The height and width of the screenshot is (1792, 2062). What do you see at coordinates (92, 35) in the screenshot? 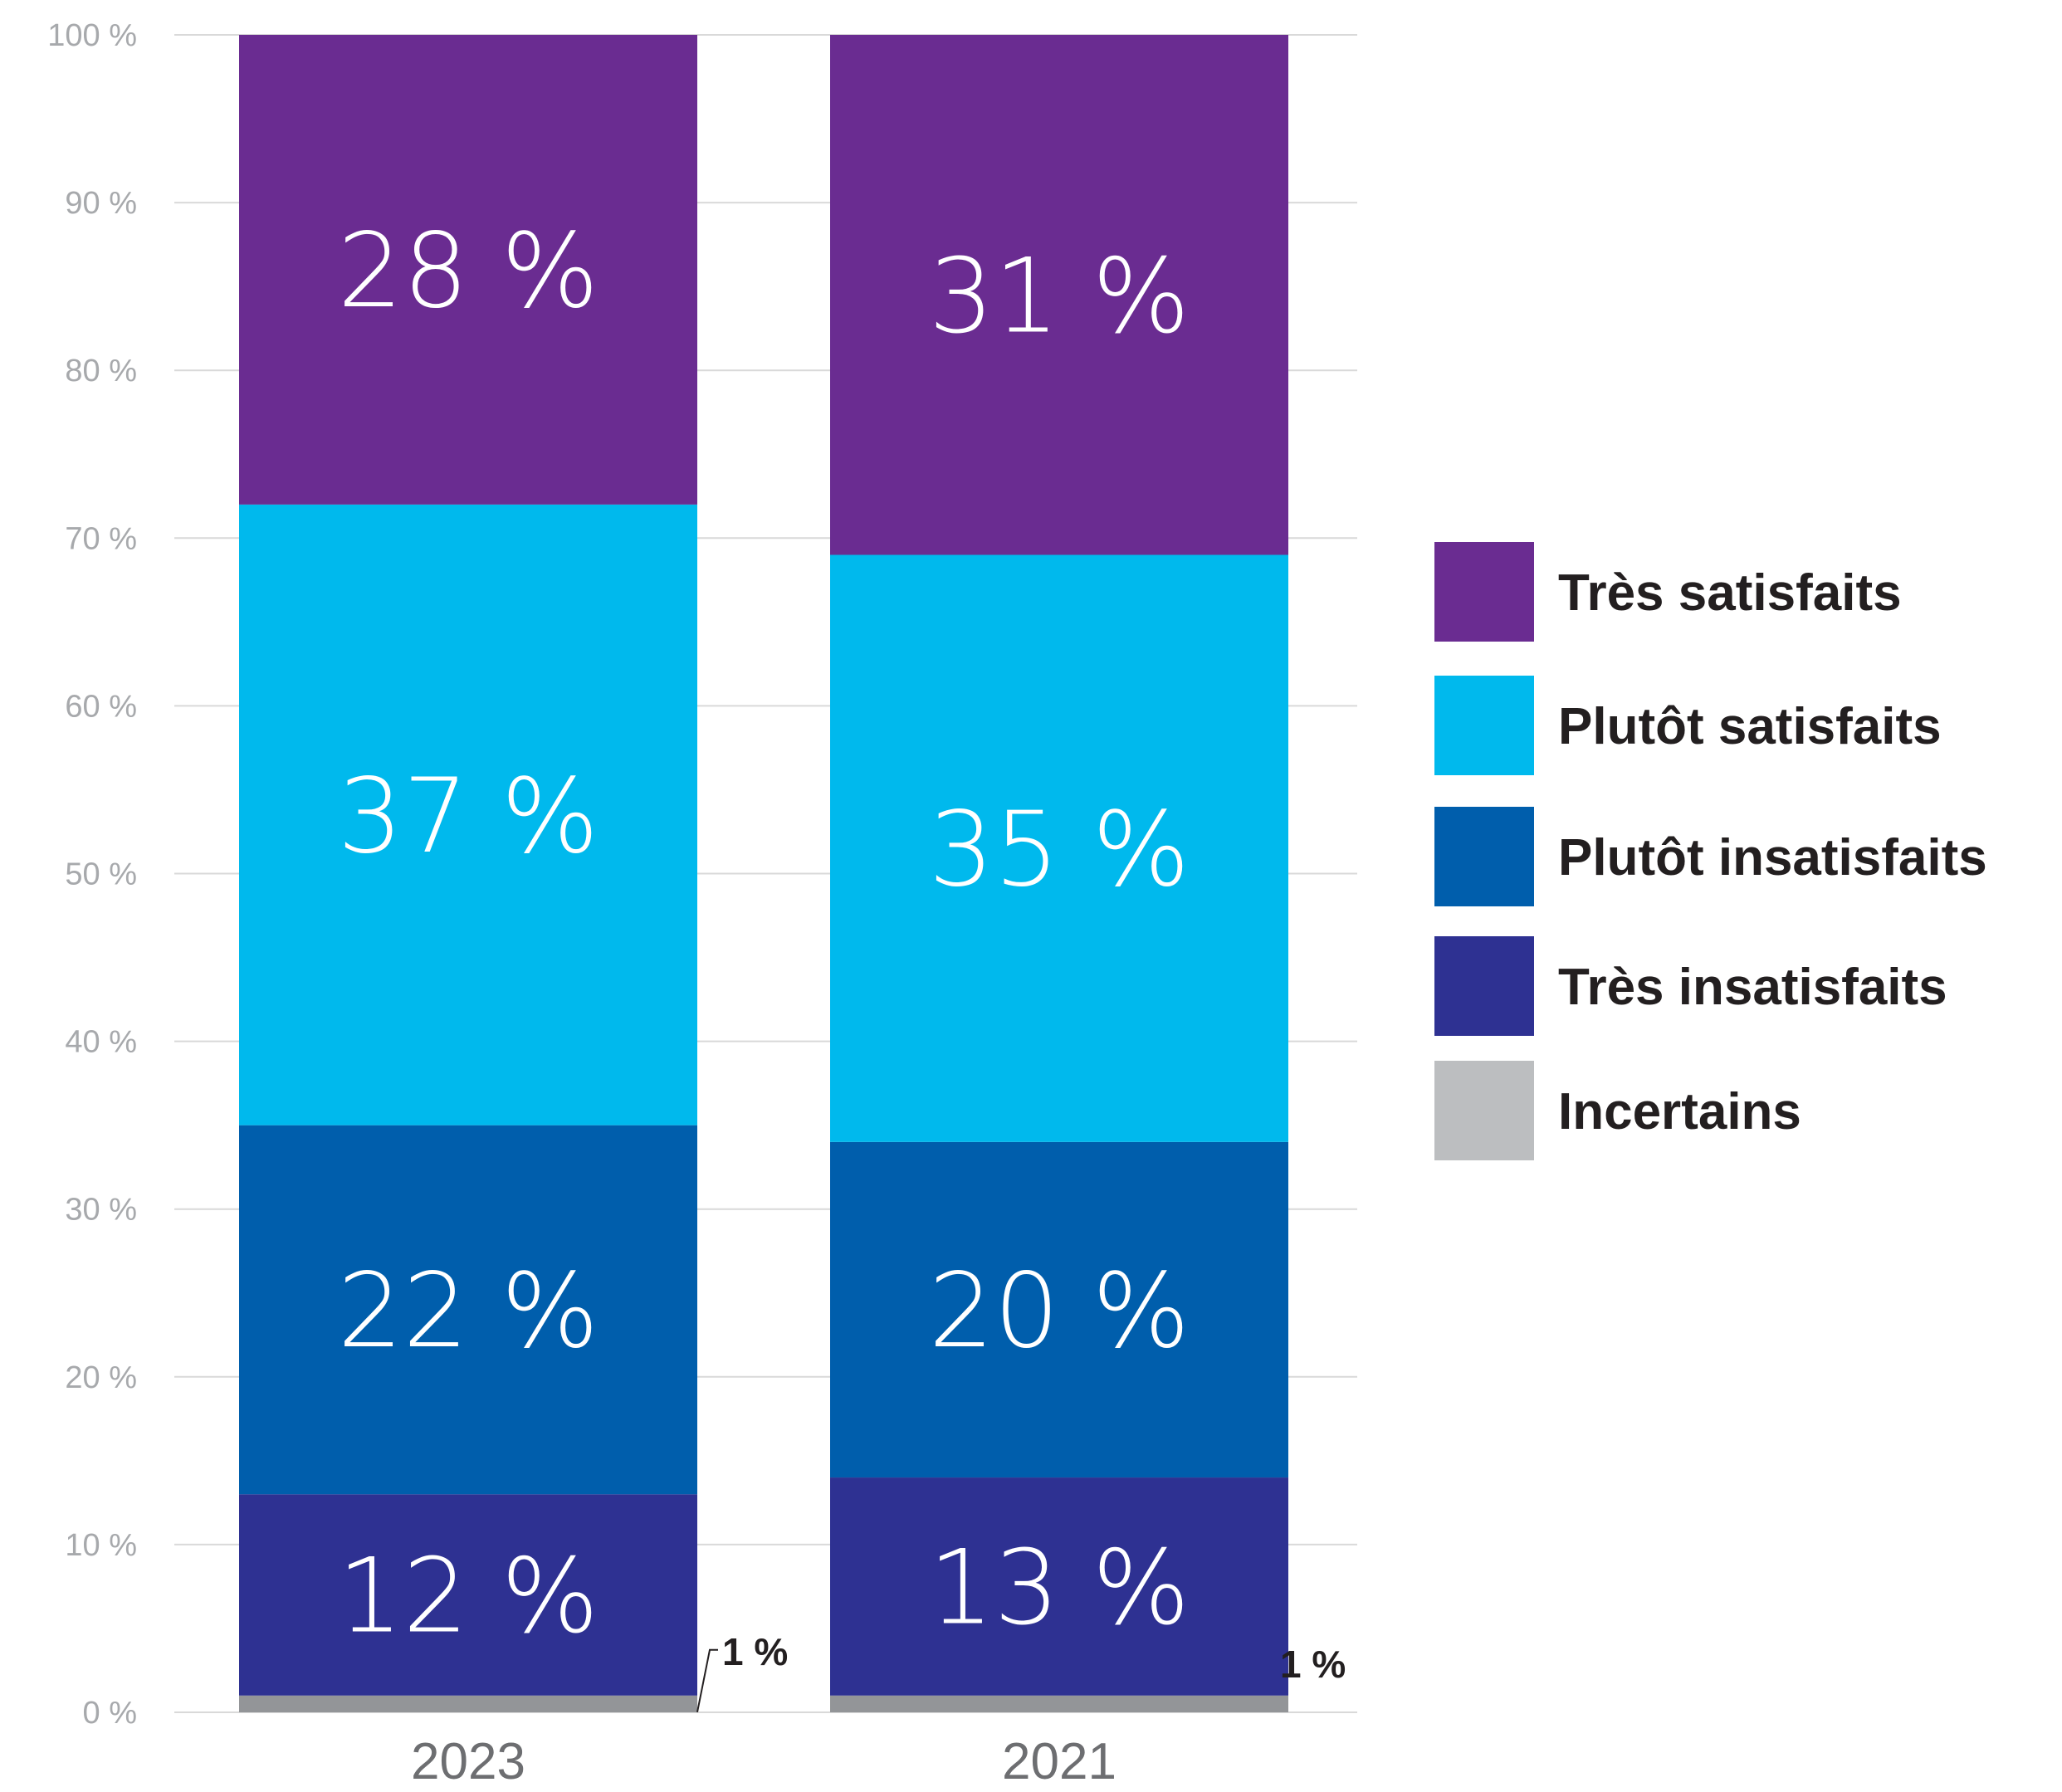
I see `y-tick-label: 100 %` at bounding box center [92, 35].